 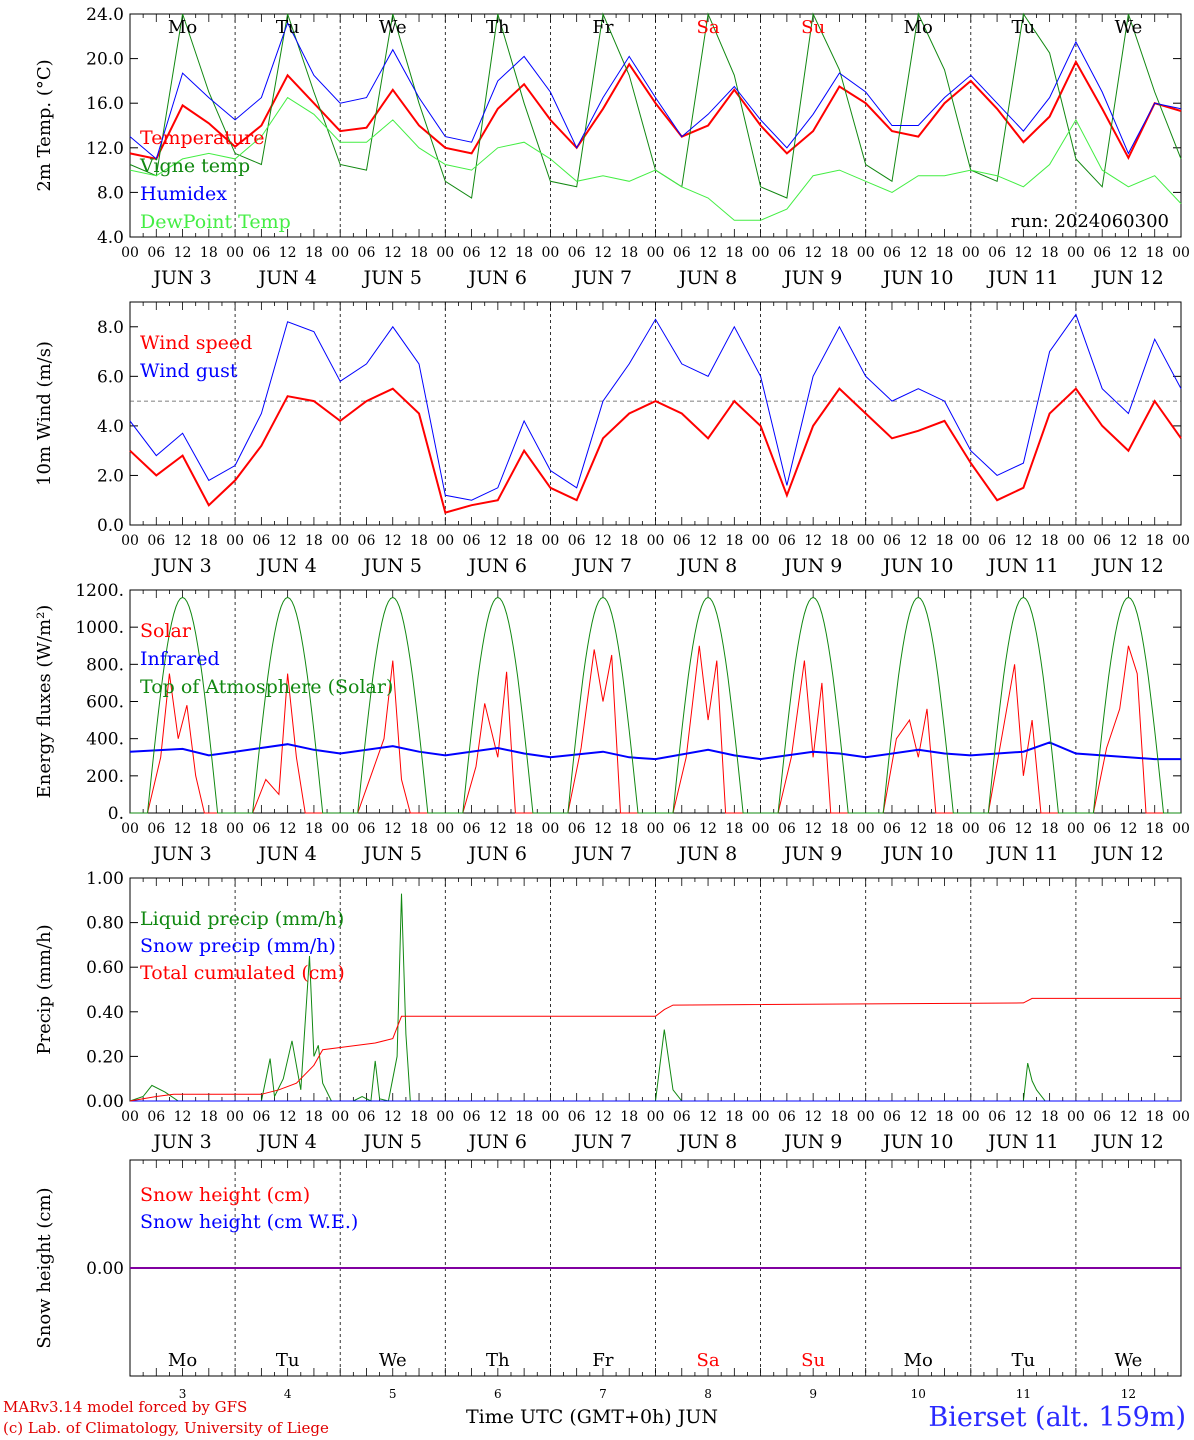 I want to click on day-number-label: 4, so click(x=288, y=1394).